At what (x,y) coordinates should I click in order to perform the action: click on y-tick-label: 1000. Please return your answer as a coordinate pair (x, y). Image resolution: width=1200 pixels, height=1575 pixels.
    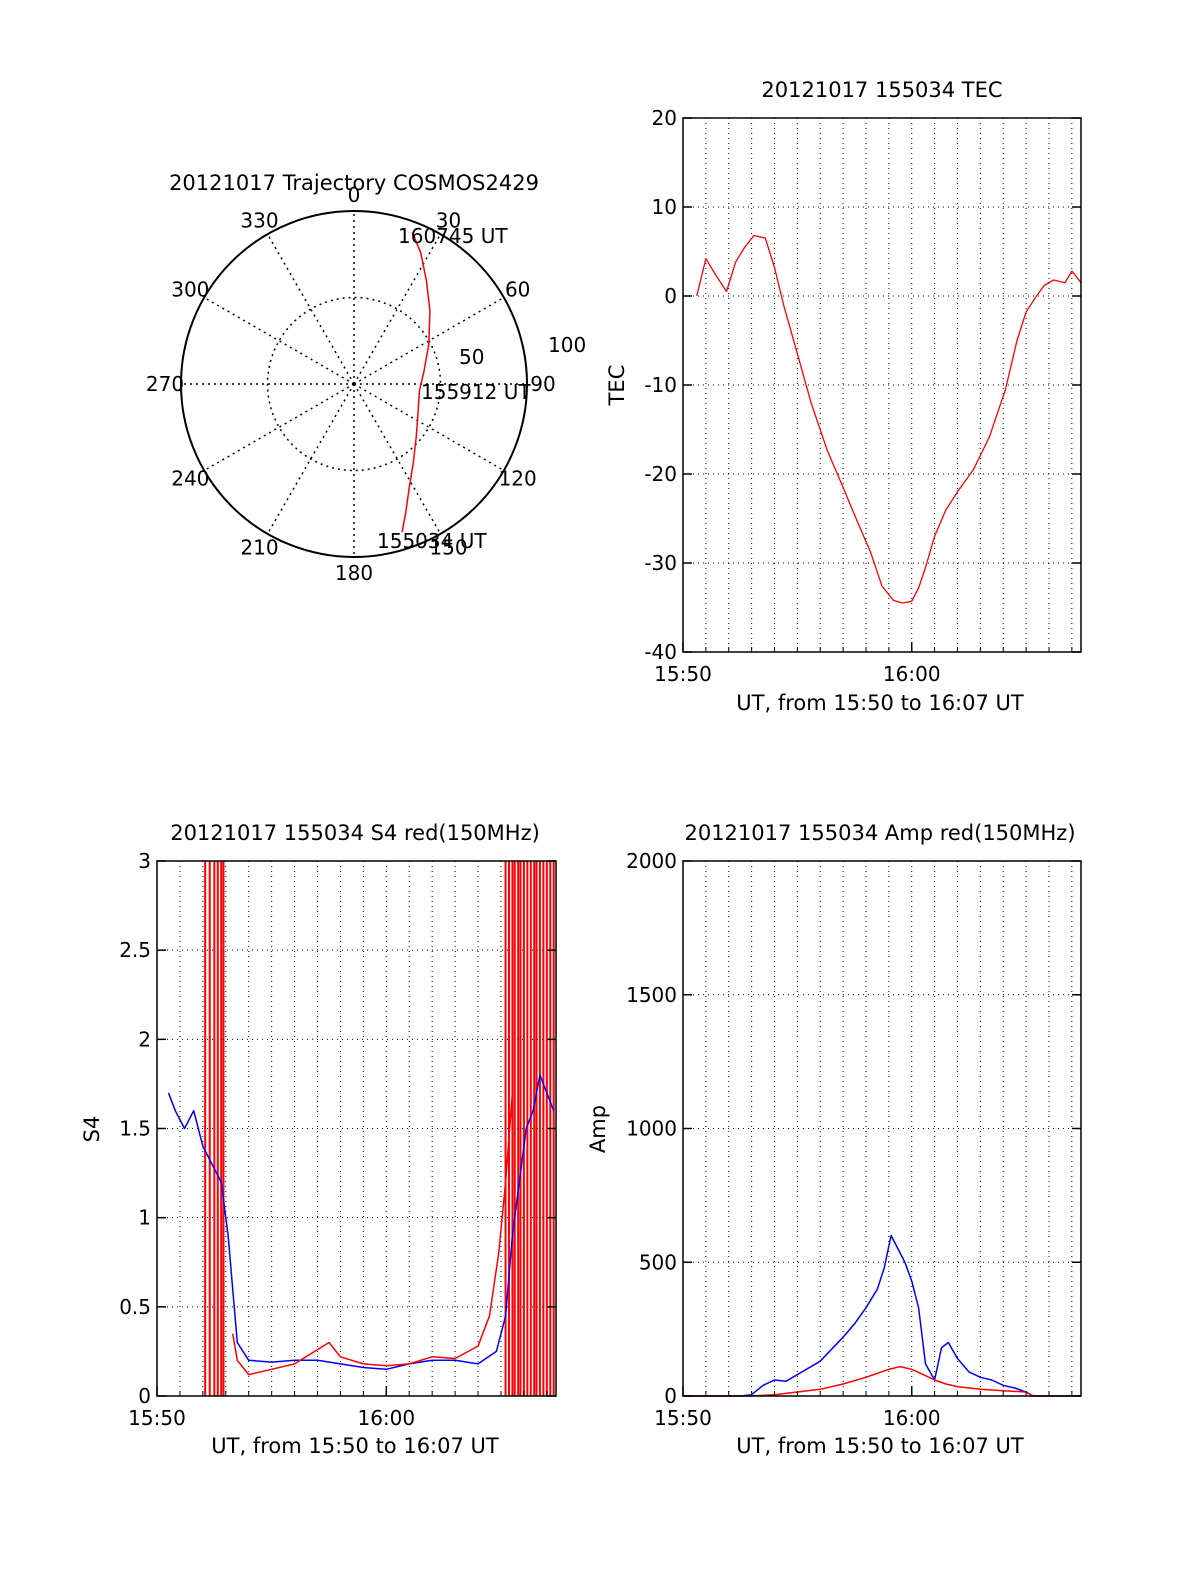
    Looking at the image, I should click on (651, 1129).